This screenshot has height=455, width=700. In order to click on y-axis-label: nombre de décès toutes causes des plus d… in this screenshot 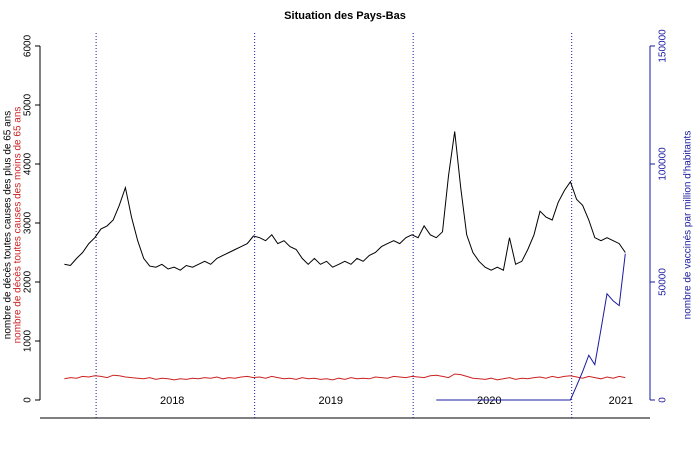, I will do `click(8, 225)`.